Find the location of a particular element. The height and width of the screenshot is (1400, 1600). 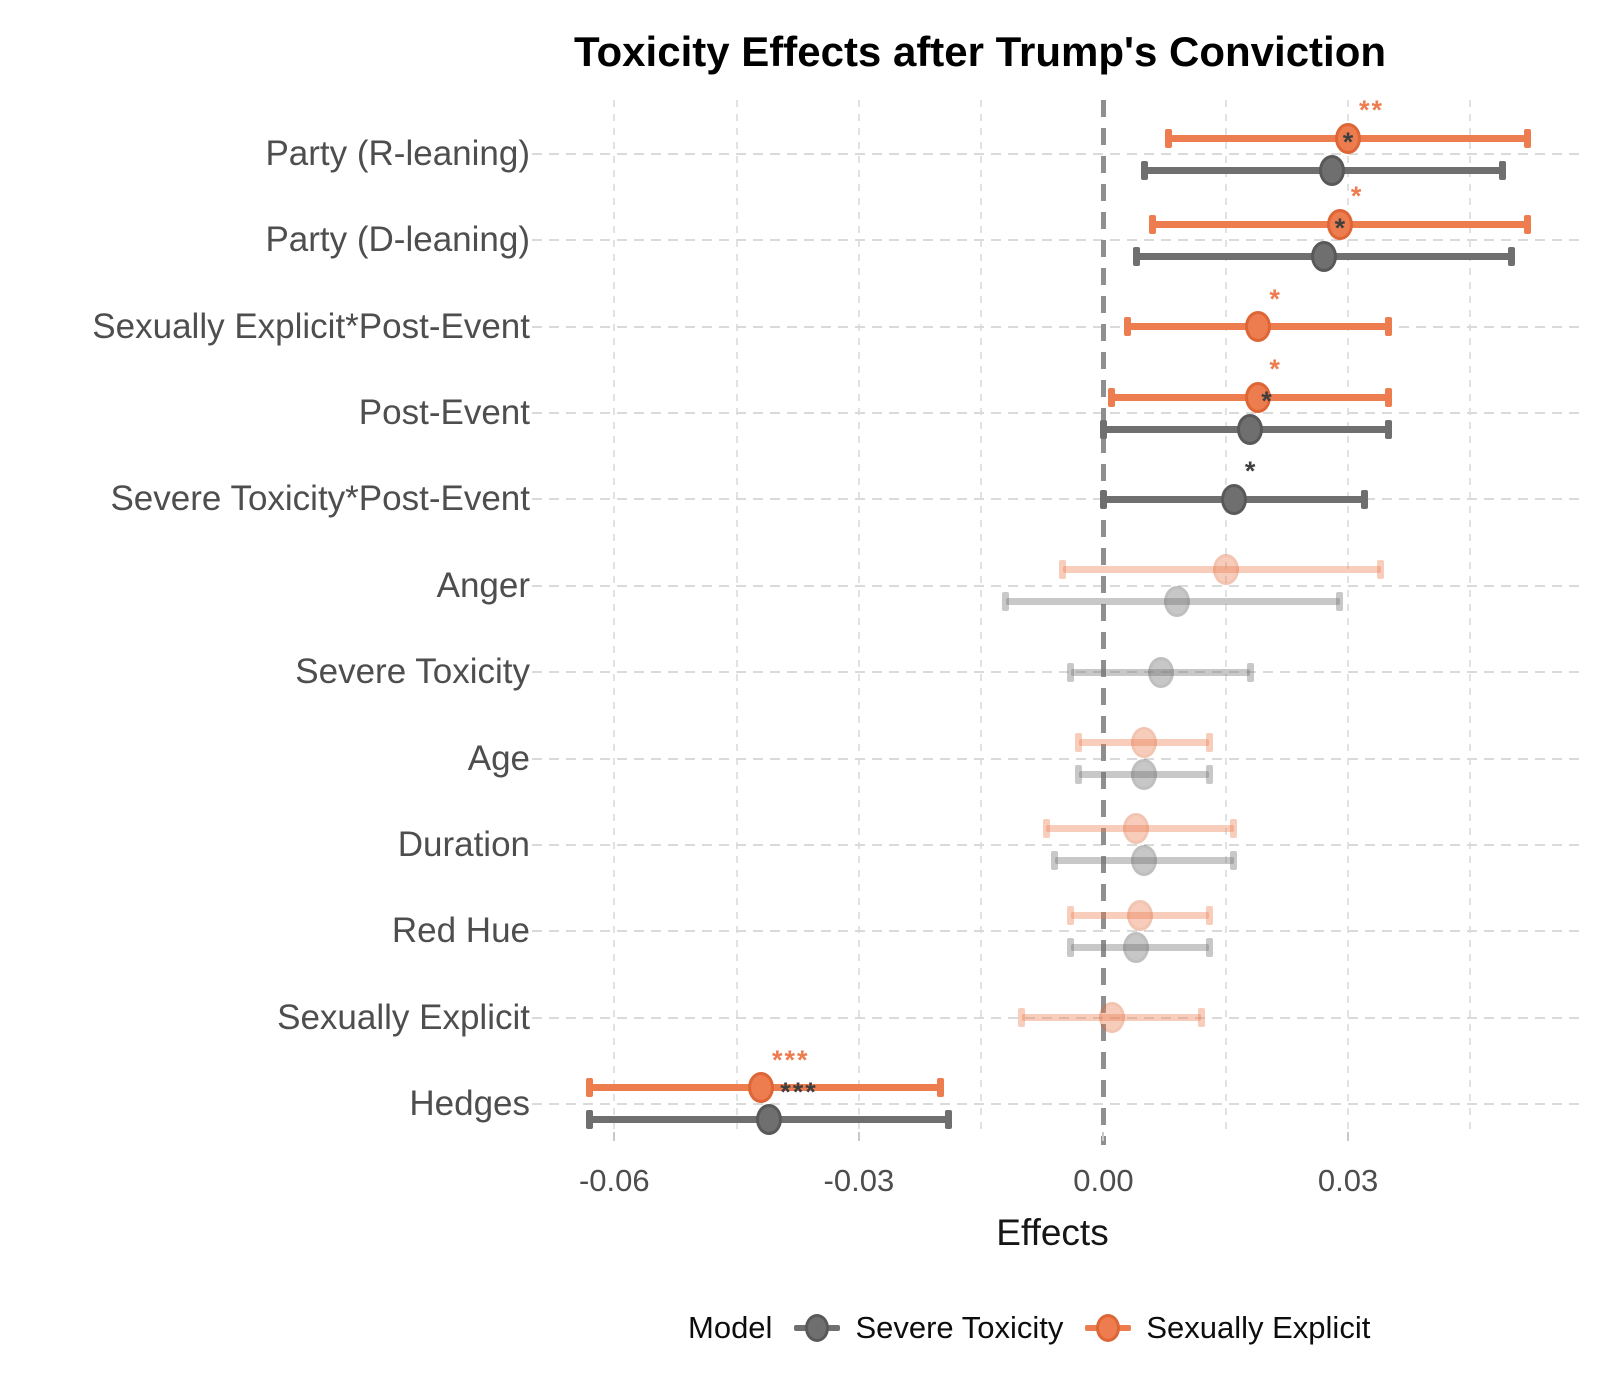

legend-item-severe-toxicity: Severe Toxicity is located at coordinates (928, 1328).